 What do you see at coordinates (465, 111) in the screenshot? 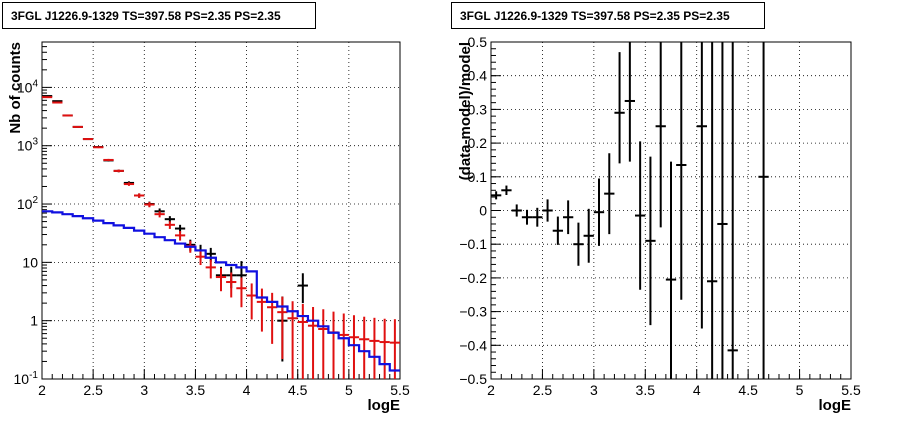
I see `y-axis-label: (data-model)/model` at bounding box center [465, 111].